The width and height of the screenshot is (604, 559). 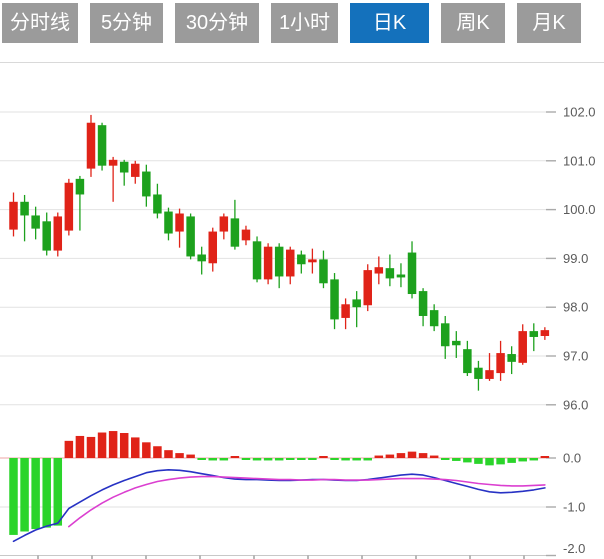 What do you see at coordinates (217, 23) in the screenshot?
I see `tab-30min: 30分钟` at bounding box center [217, 23].